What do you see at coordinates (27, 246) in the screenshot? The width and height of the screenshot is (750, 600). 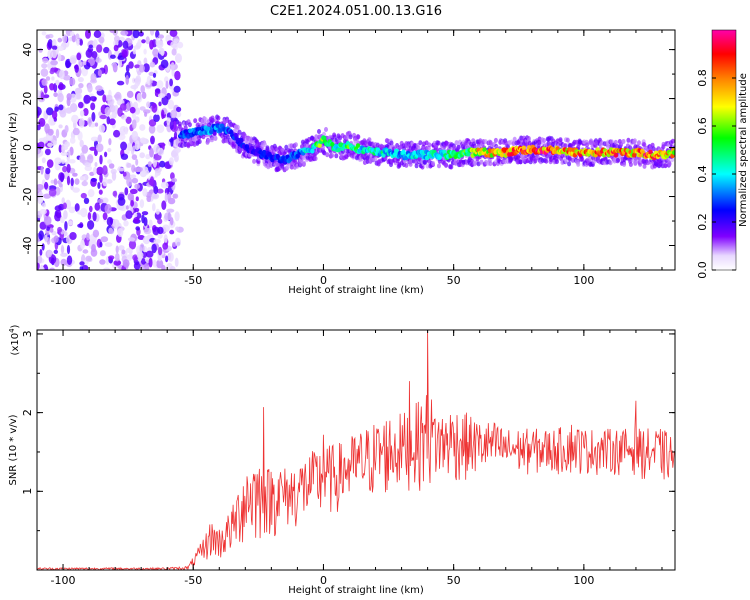 I see `y-tick-label: -40` at bounding box center [27, 246].